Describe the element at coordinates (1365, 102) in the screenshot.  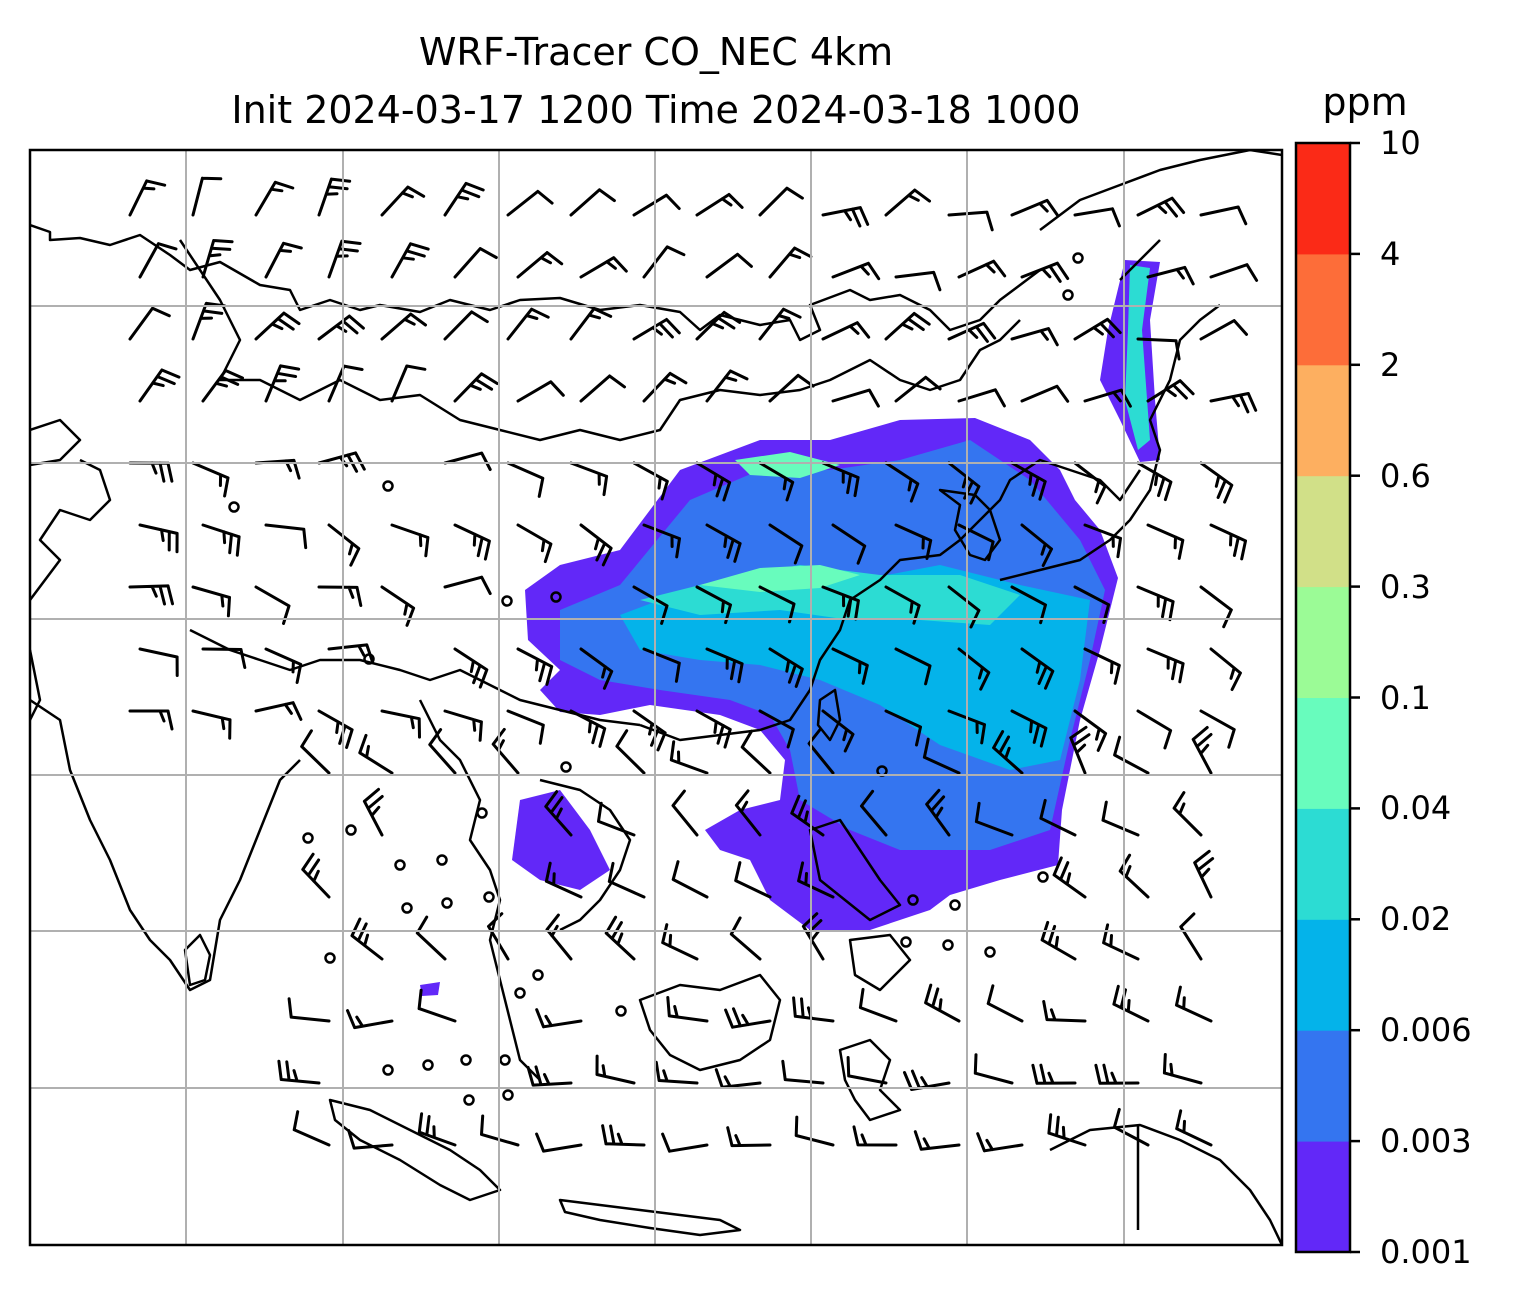
I see `colorbar-unit: ppm` at that location.